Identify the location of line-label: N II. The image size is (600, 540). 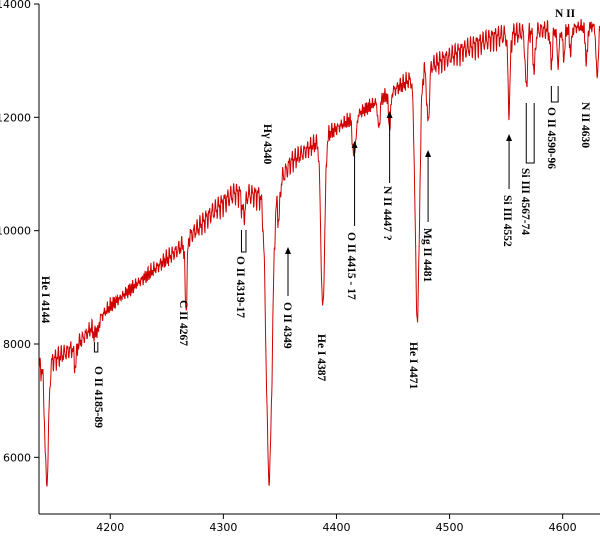
(565, 14).